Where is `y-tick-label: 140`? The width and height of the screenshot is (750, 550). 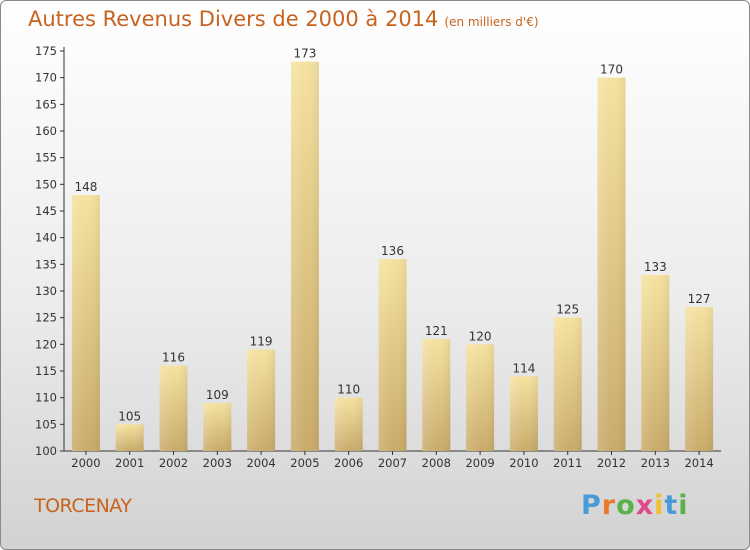
y-tick-label: 140 is located at coordinates (46, 238).